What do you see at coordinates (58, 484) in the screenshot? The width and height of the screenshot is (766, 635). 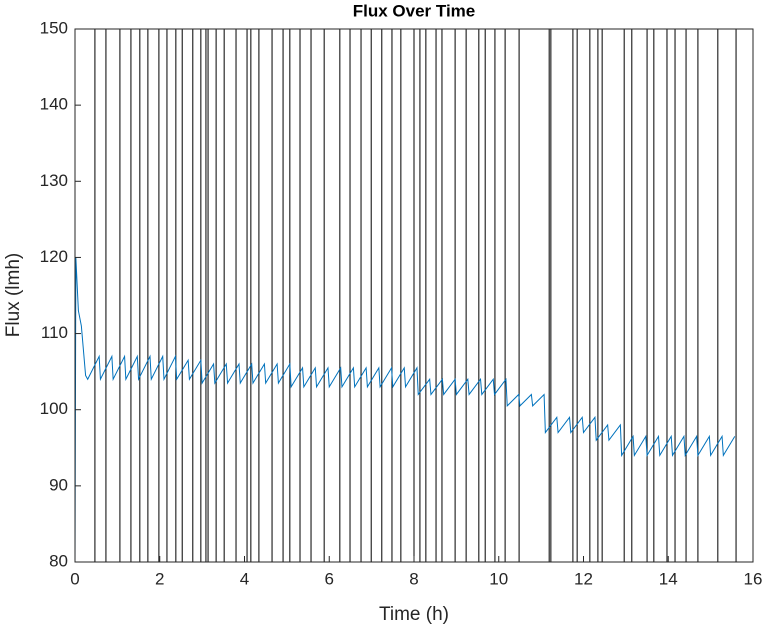 I see `y-tick-label: 90` at bounding box center [58, 484].